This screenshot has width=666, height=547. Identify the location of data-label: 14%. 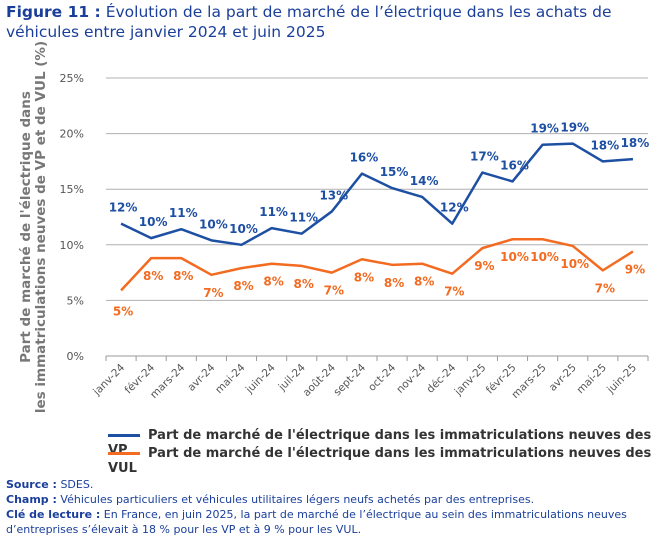
(424, 181).